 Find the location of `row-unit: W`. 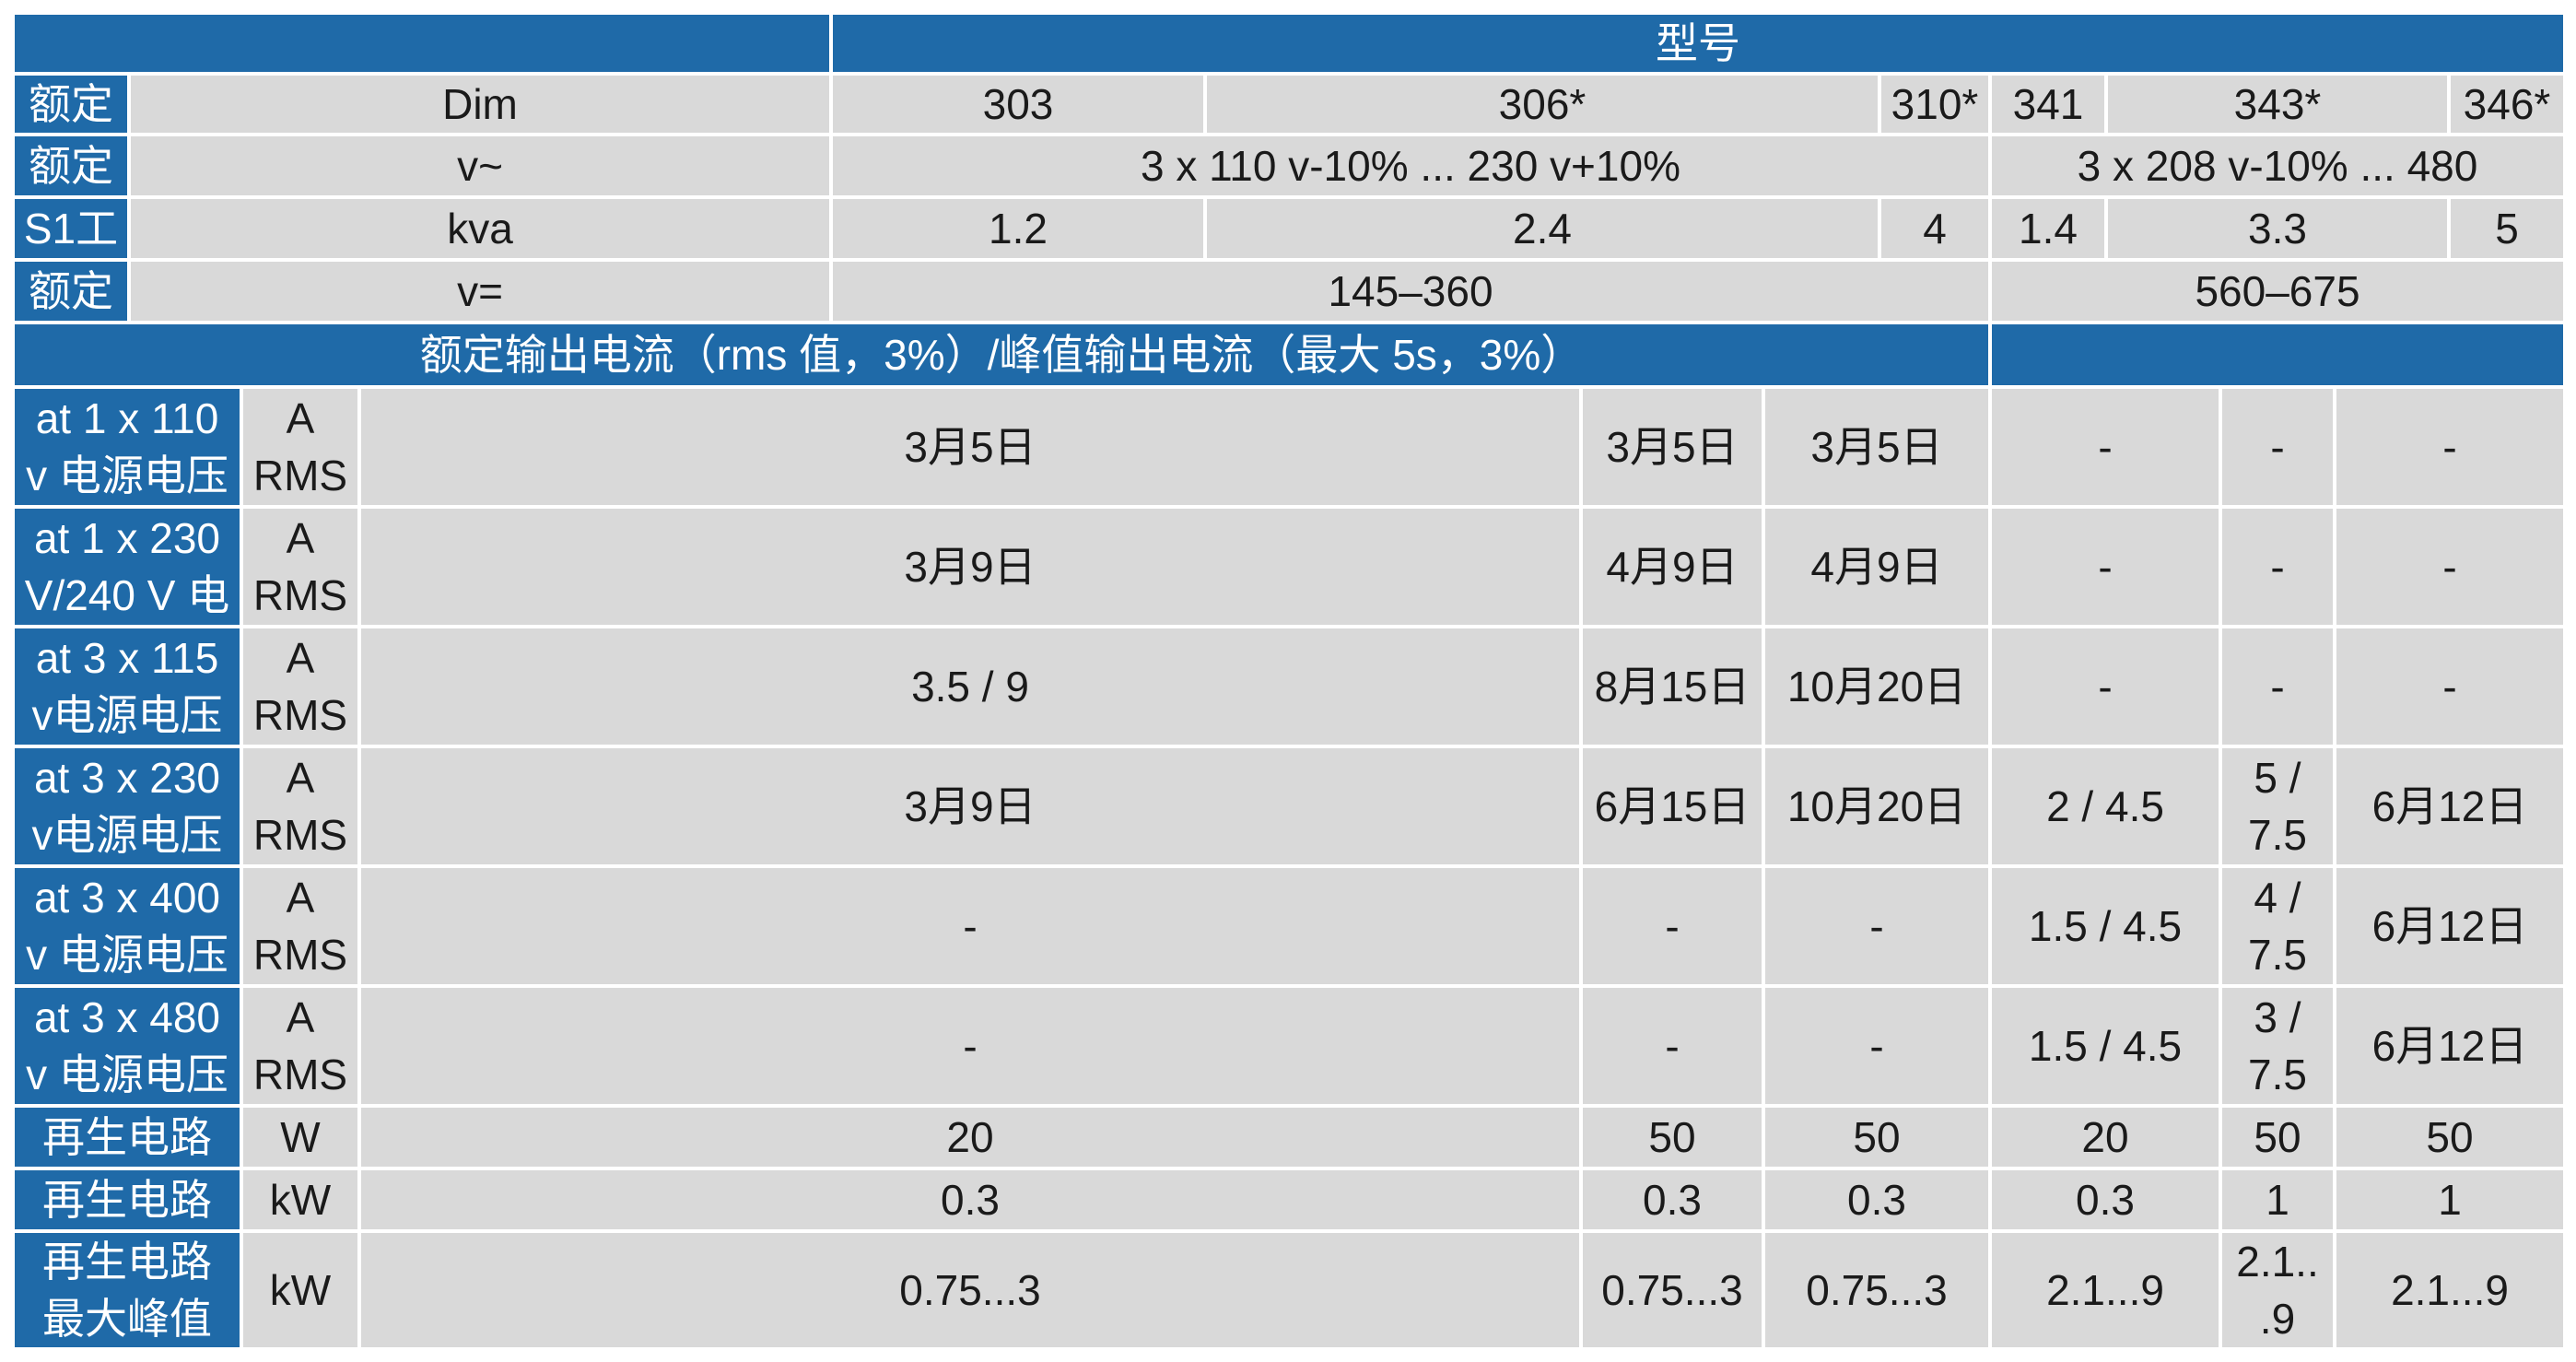

row-unit: W is located at coordinates (300, 1137).